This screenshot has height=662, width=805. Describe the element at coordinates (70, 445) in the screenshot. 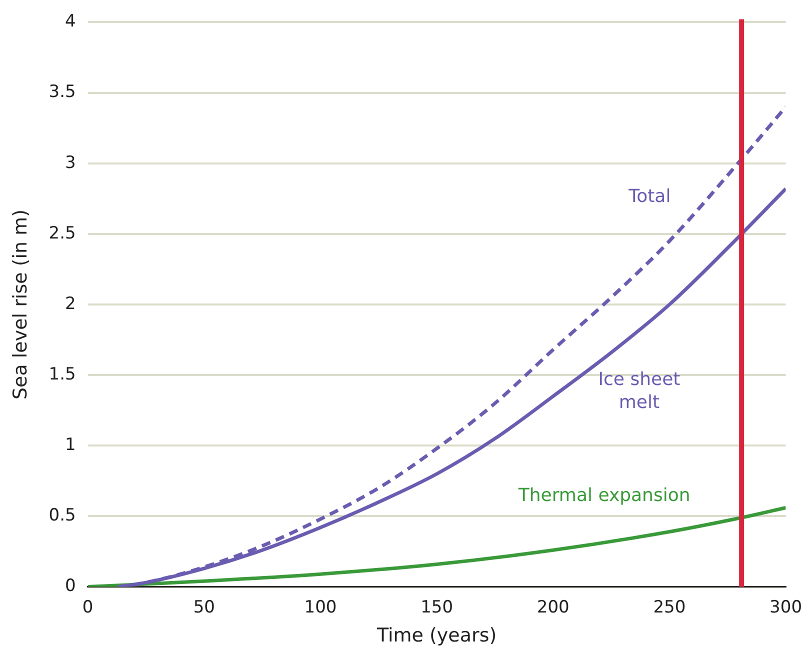

I see `y-tick-label: 1` at that location.